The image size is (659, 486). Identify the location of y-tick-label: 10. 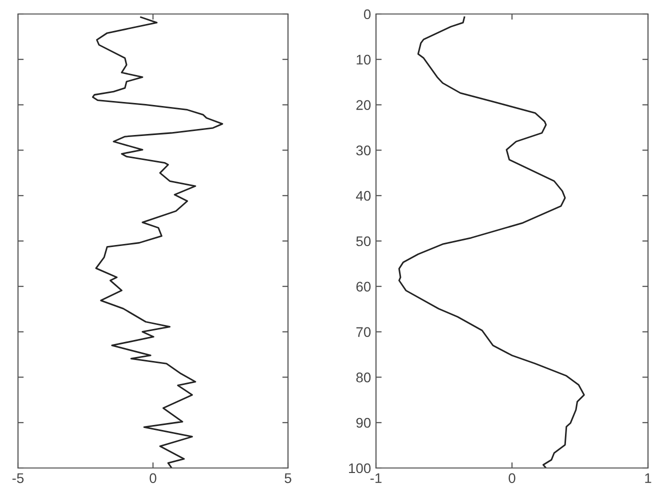
(363, 59).